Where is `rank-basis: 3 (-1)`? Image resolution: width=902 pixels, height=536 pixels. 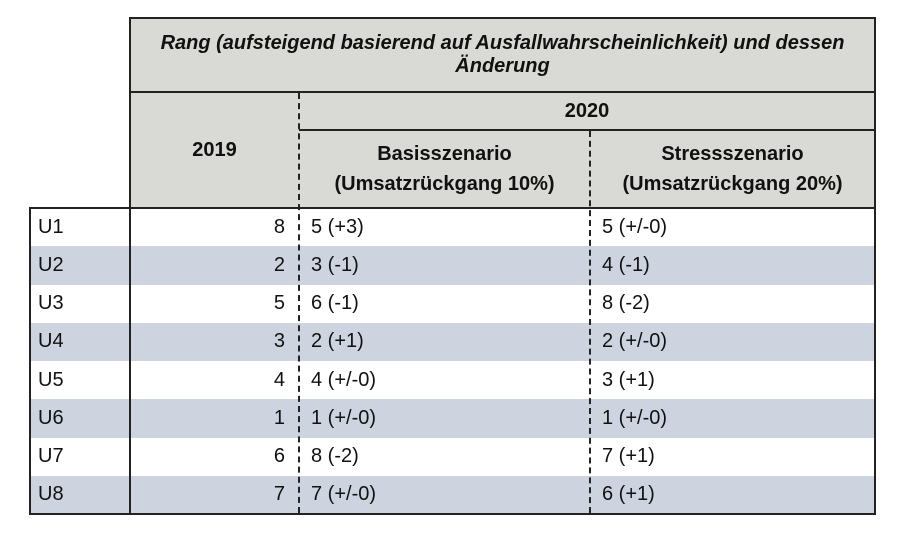 rank-basis: 3 (-1) is located at coordinates (444, 265).